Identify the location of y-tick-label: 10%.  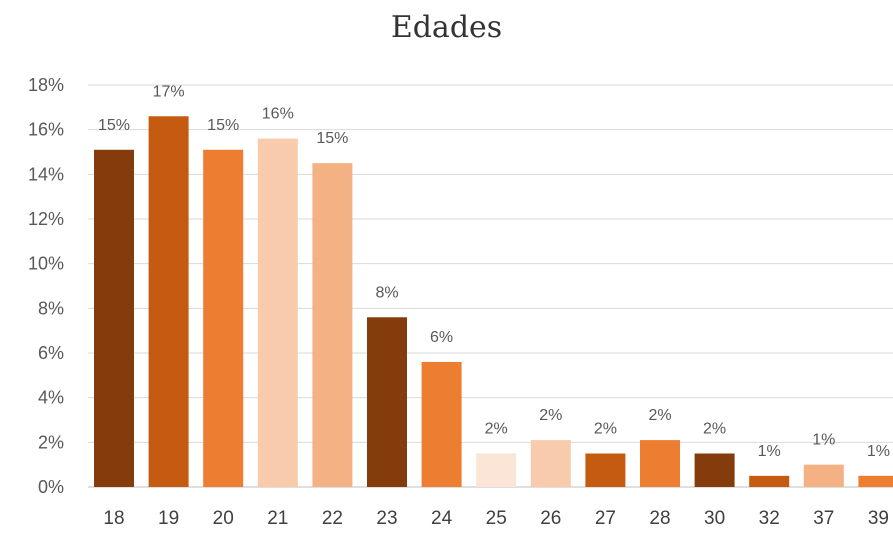
(46, 264).